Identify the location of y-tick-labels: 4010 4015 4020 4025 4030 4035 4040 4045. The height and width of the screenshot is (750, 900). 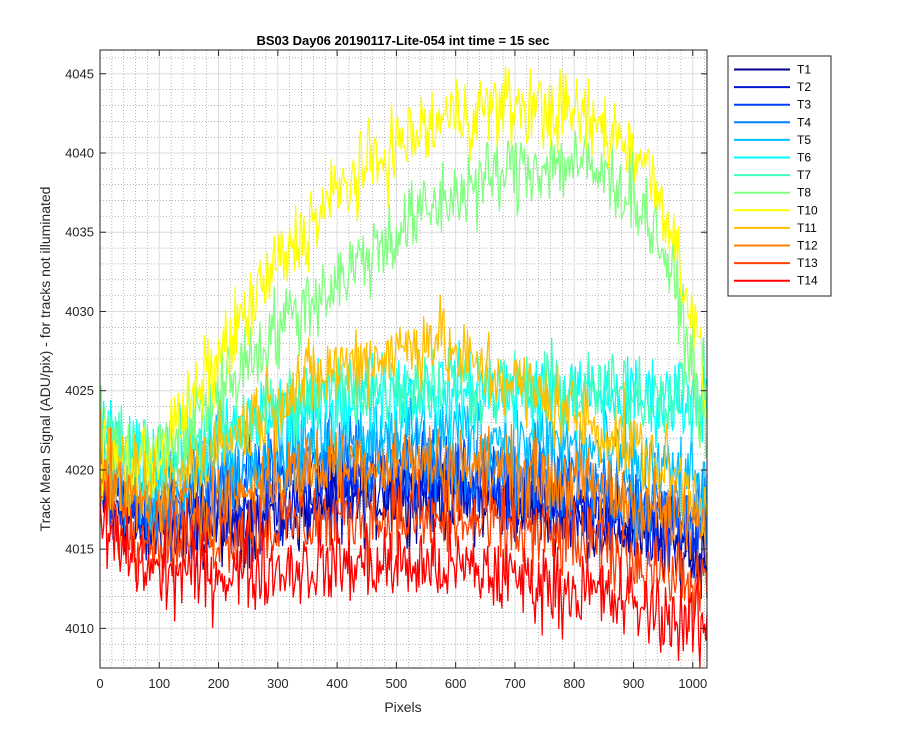
(79, 351).